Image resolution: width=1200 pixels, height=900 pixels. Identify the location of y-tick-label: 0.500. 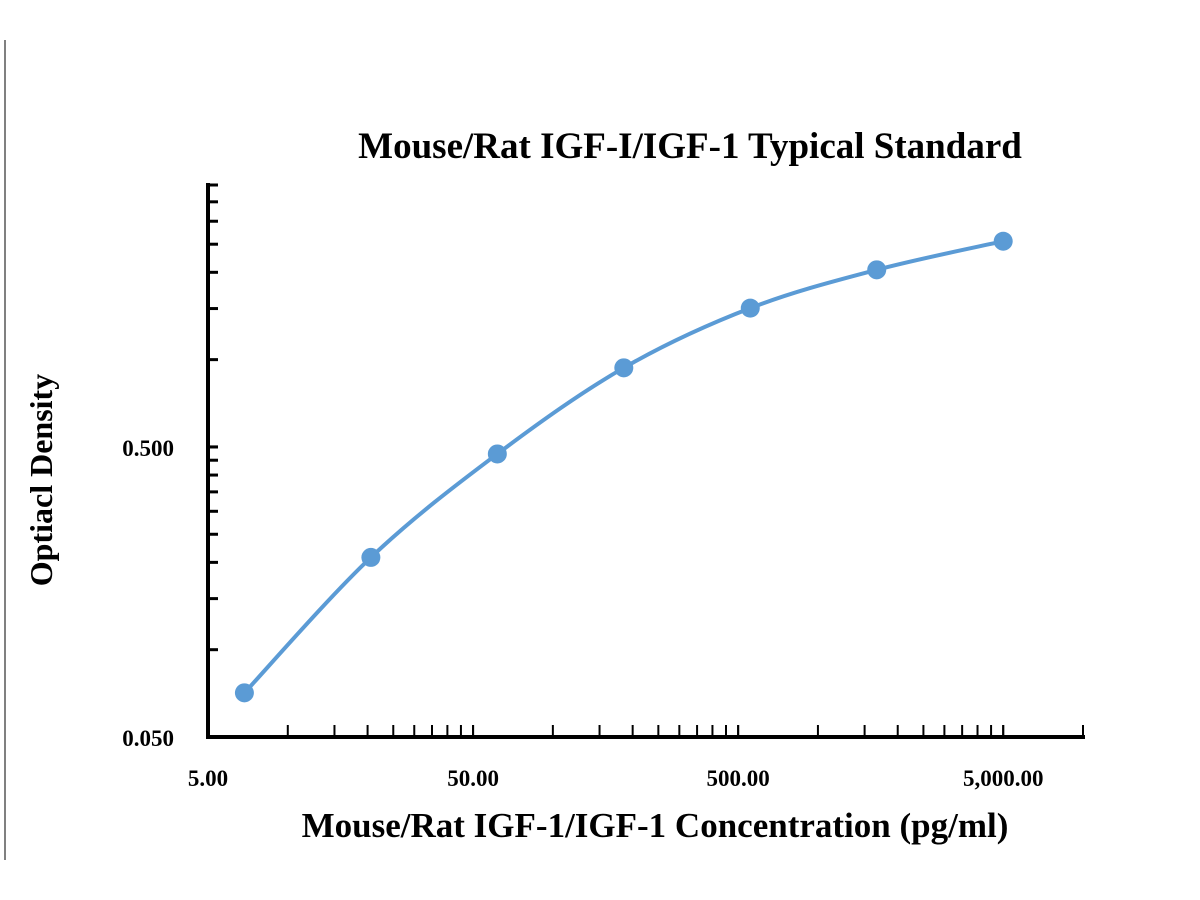
(148, 448).